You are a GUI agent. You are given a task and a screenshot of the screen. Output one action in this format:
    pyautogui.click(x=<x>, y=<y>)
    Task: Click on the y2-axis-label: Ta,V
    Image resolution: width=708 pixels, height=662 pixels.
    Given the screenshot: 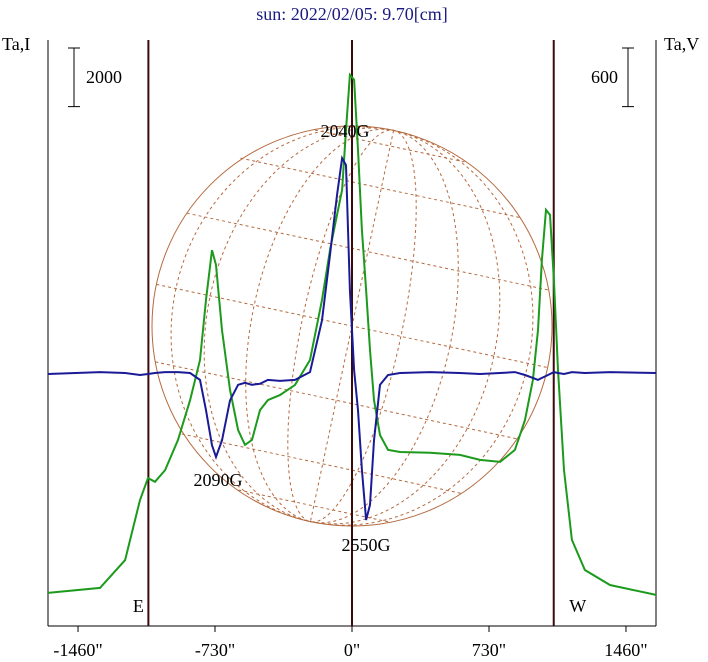 What is the action you would take?
    pyautogui.click(x=681, y=44)
    